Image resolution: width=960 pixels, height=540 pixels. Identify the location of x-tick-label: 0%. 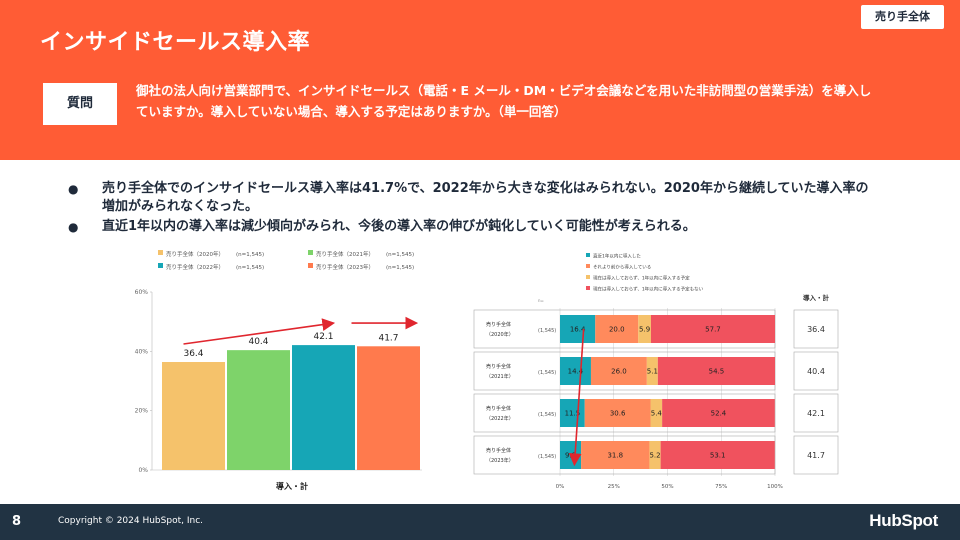
(560, 487).